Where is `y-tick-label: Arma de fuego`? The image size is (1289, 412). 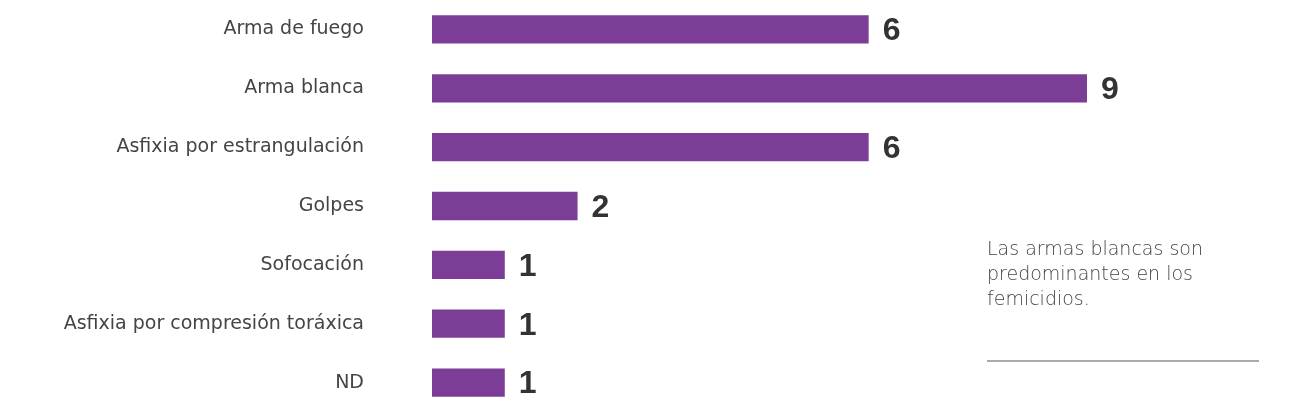 y-tick-label: Arma de fuego is located at coordinates (293, 27).